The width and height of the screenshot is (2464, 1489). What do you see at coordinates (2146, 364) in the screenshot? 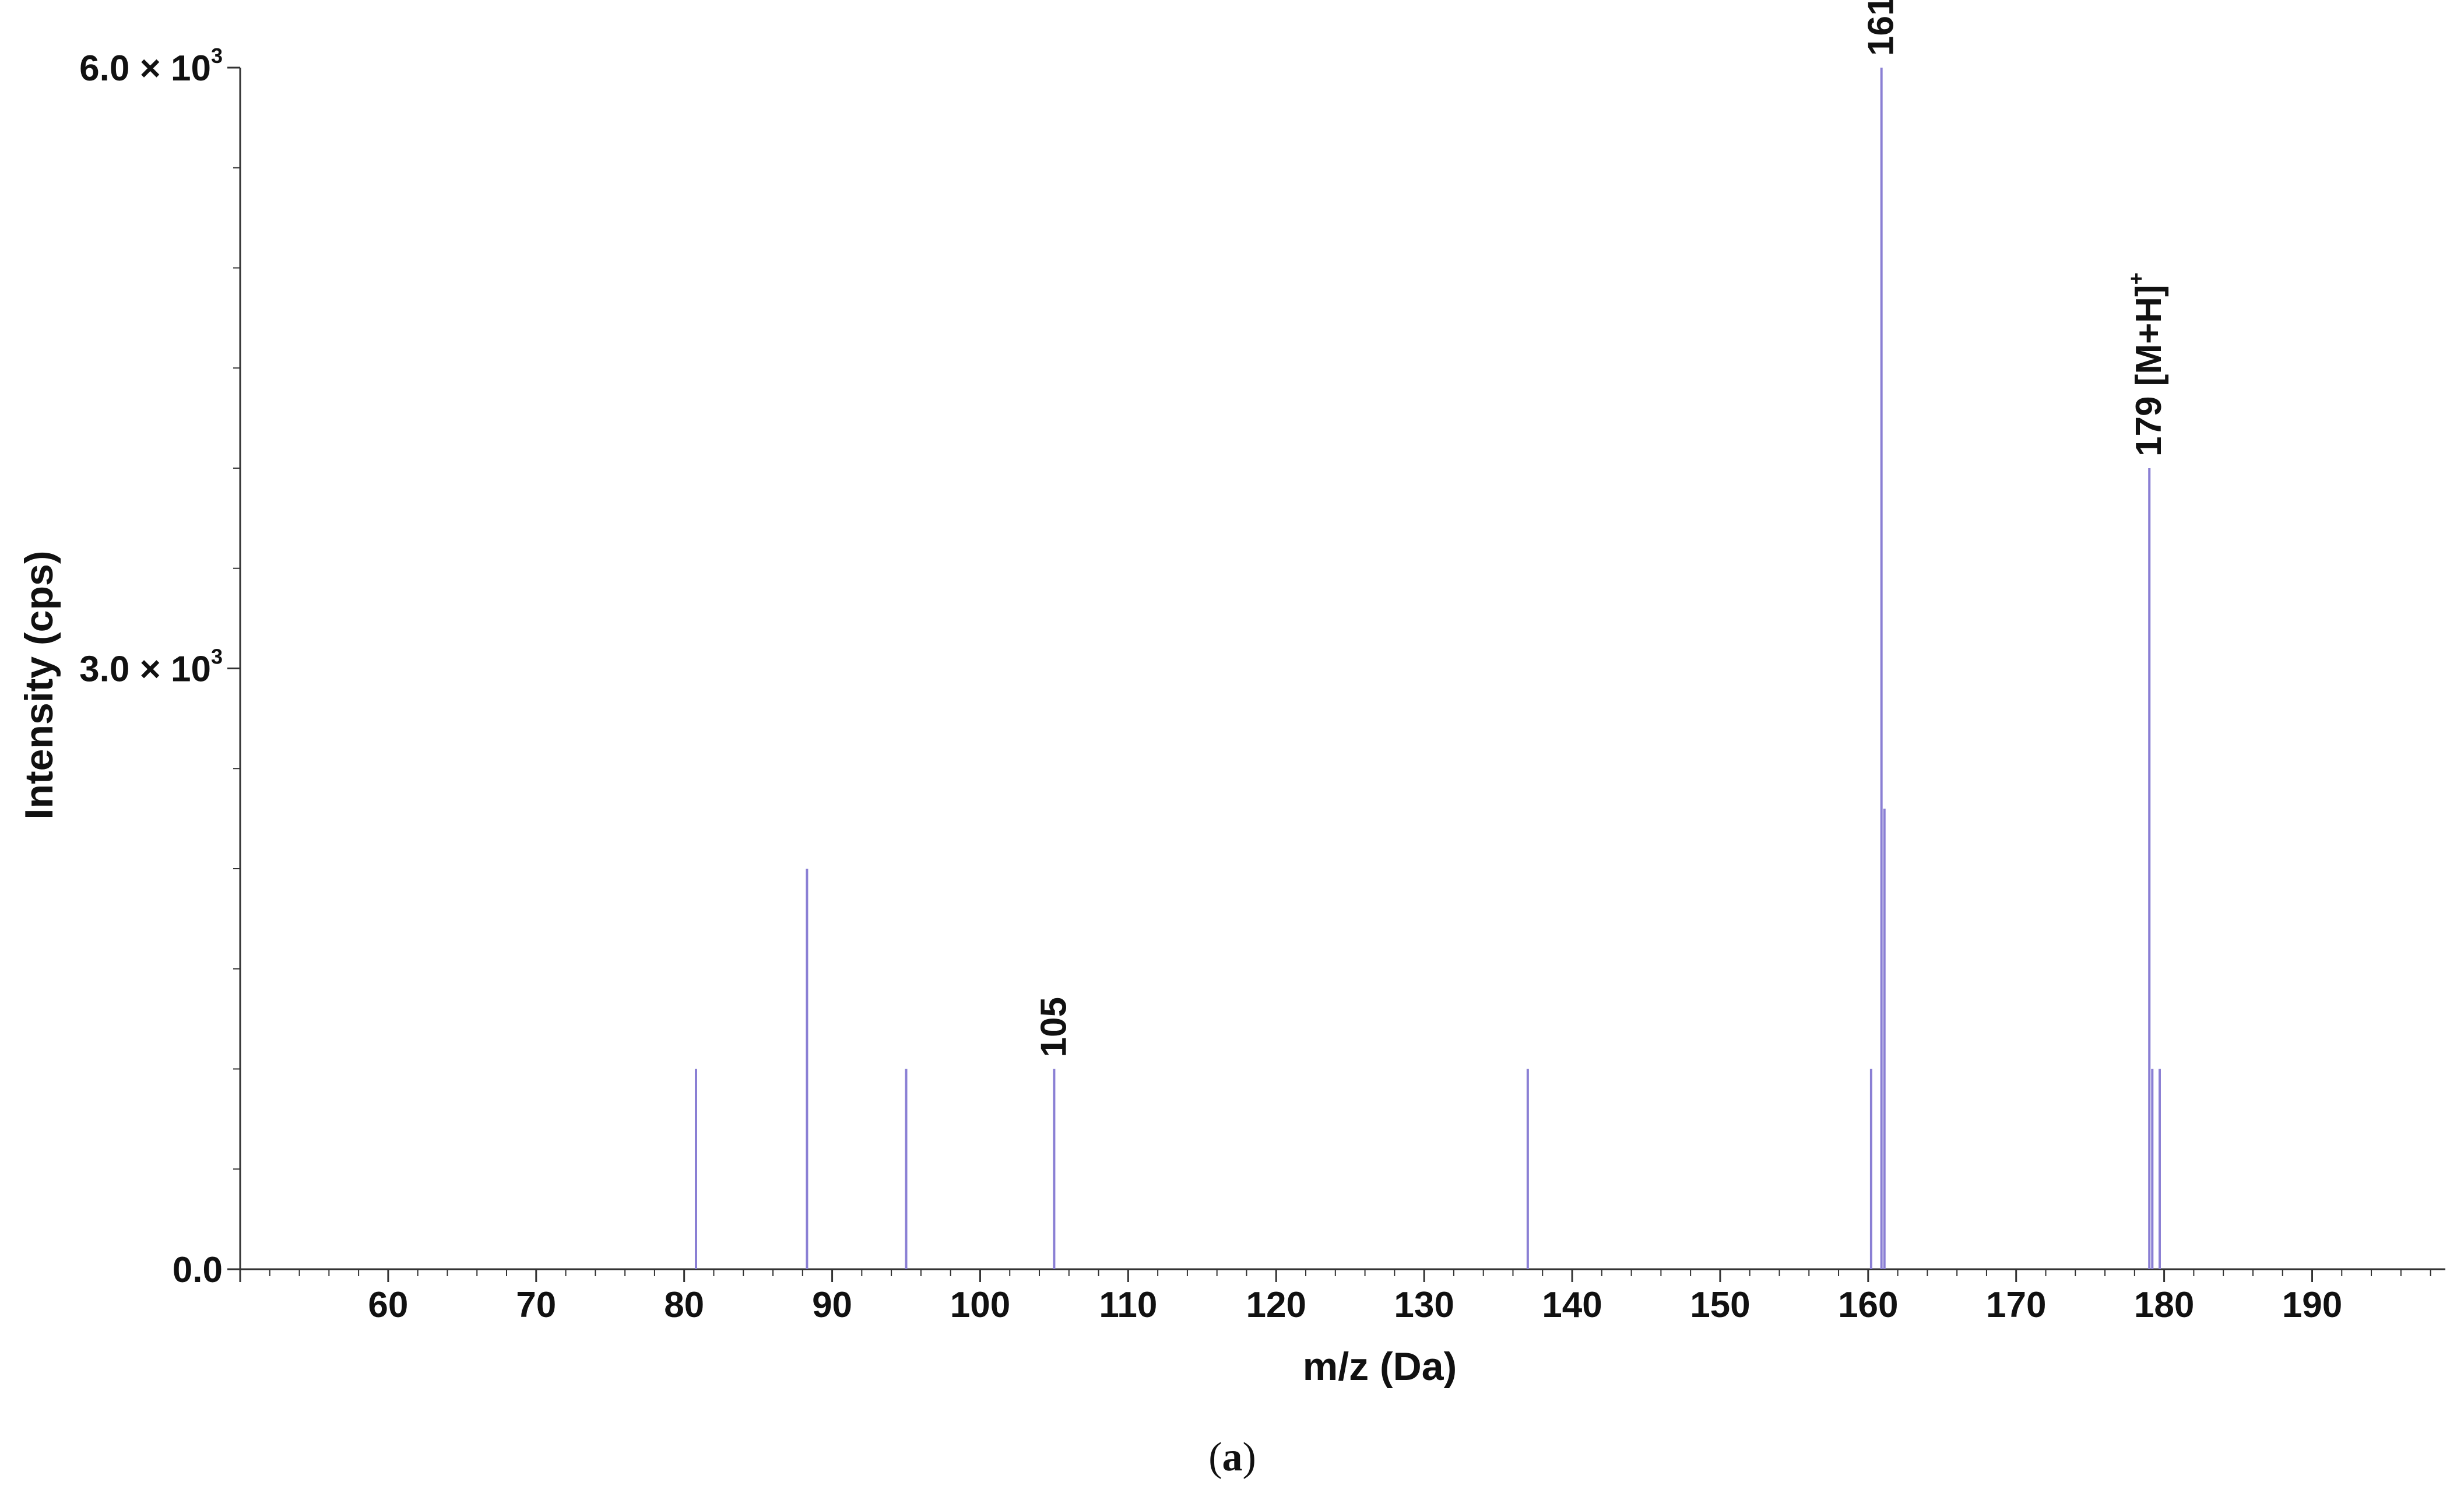
I see `peak-label: 179 [M+H]+` at bounding box center [2146, 364].